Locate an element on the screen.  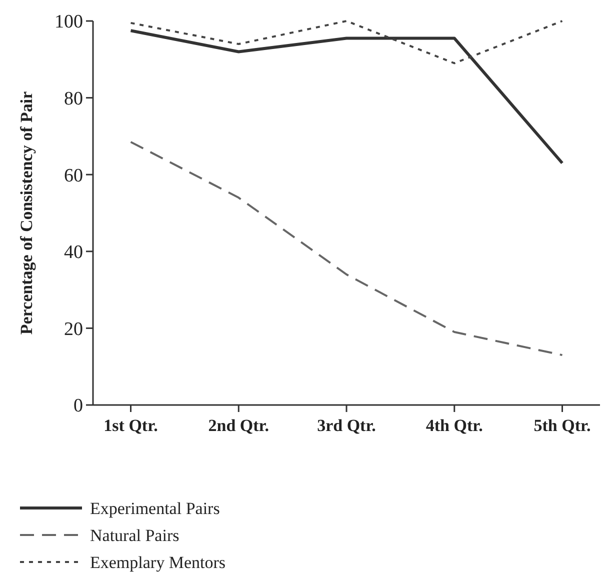
legend-label: Exemplary Mentors is located at coordinates (158, 562).